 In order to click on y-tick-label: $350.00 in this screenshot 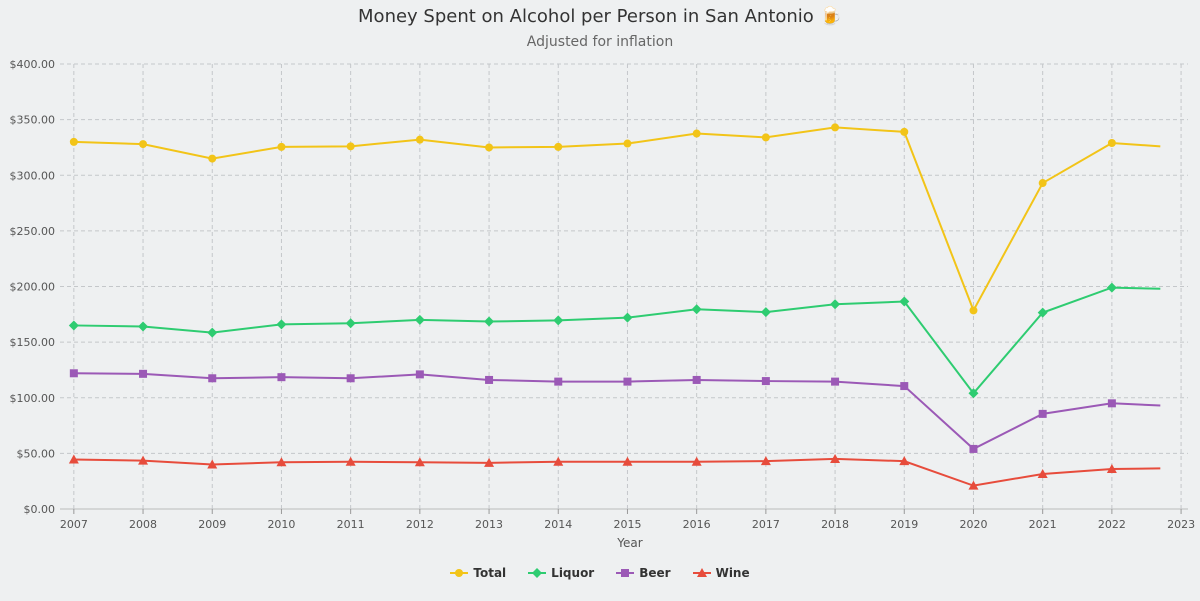, I will do `click(33, 120)`.